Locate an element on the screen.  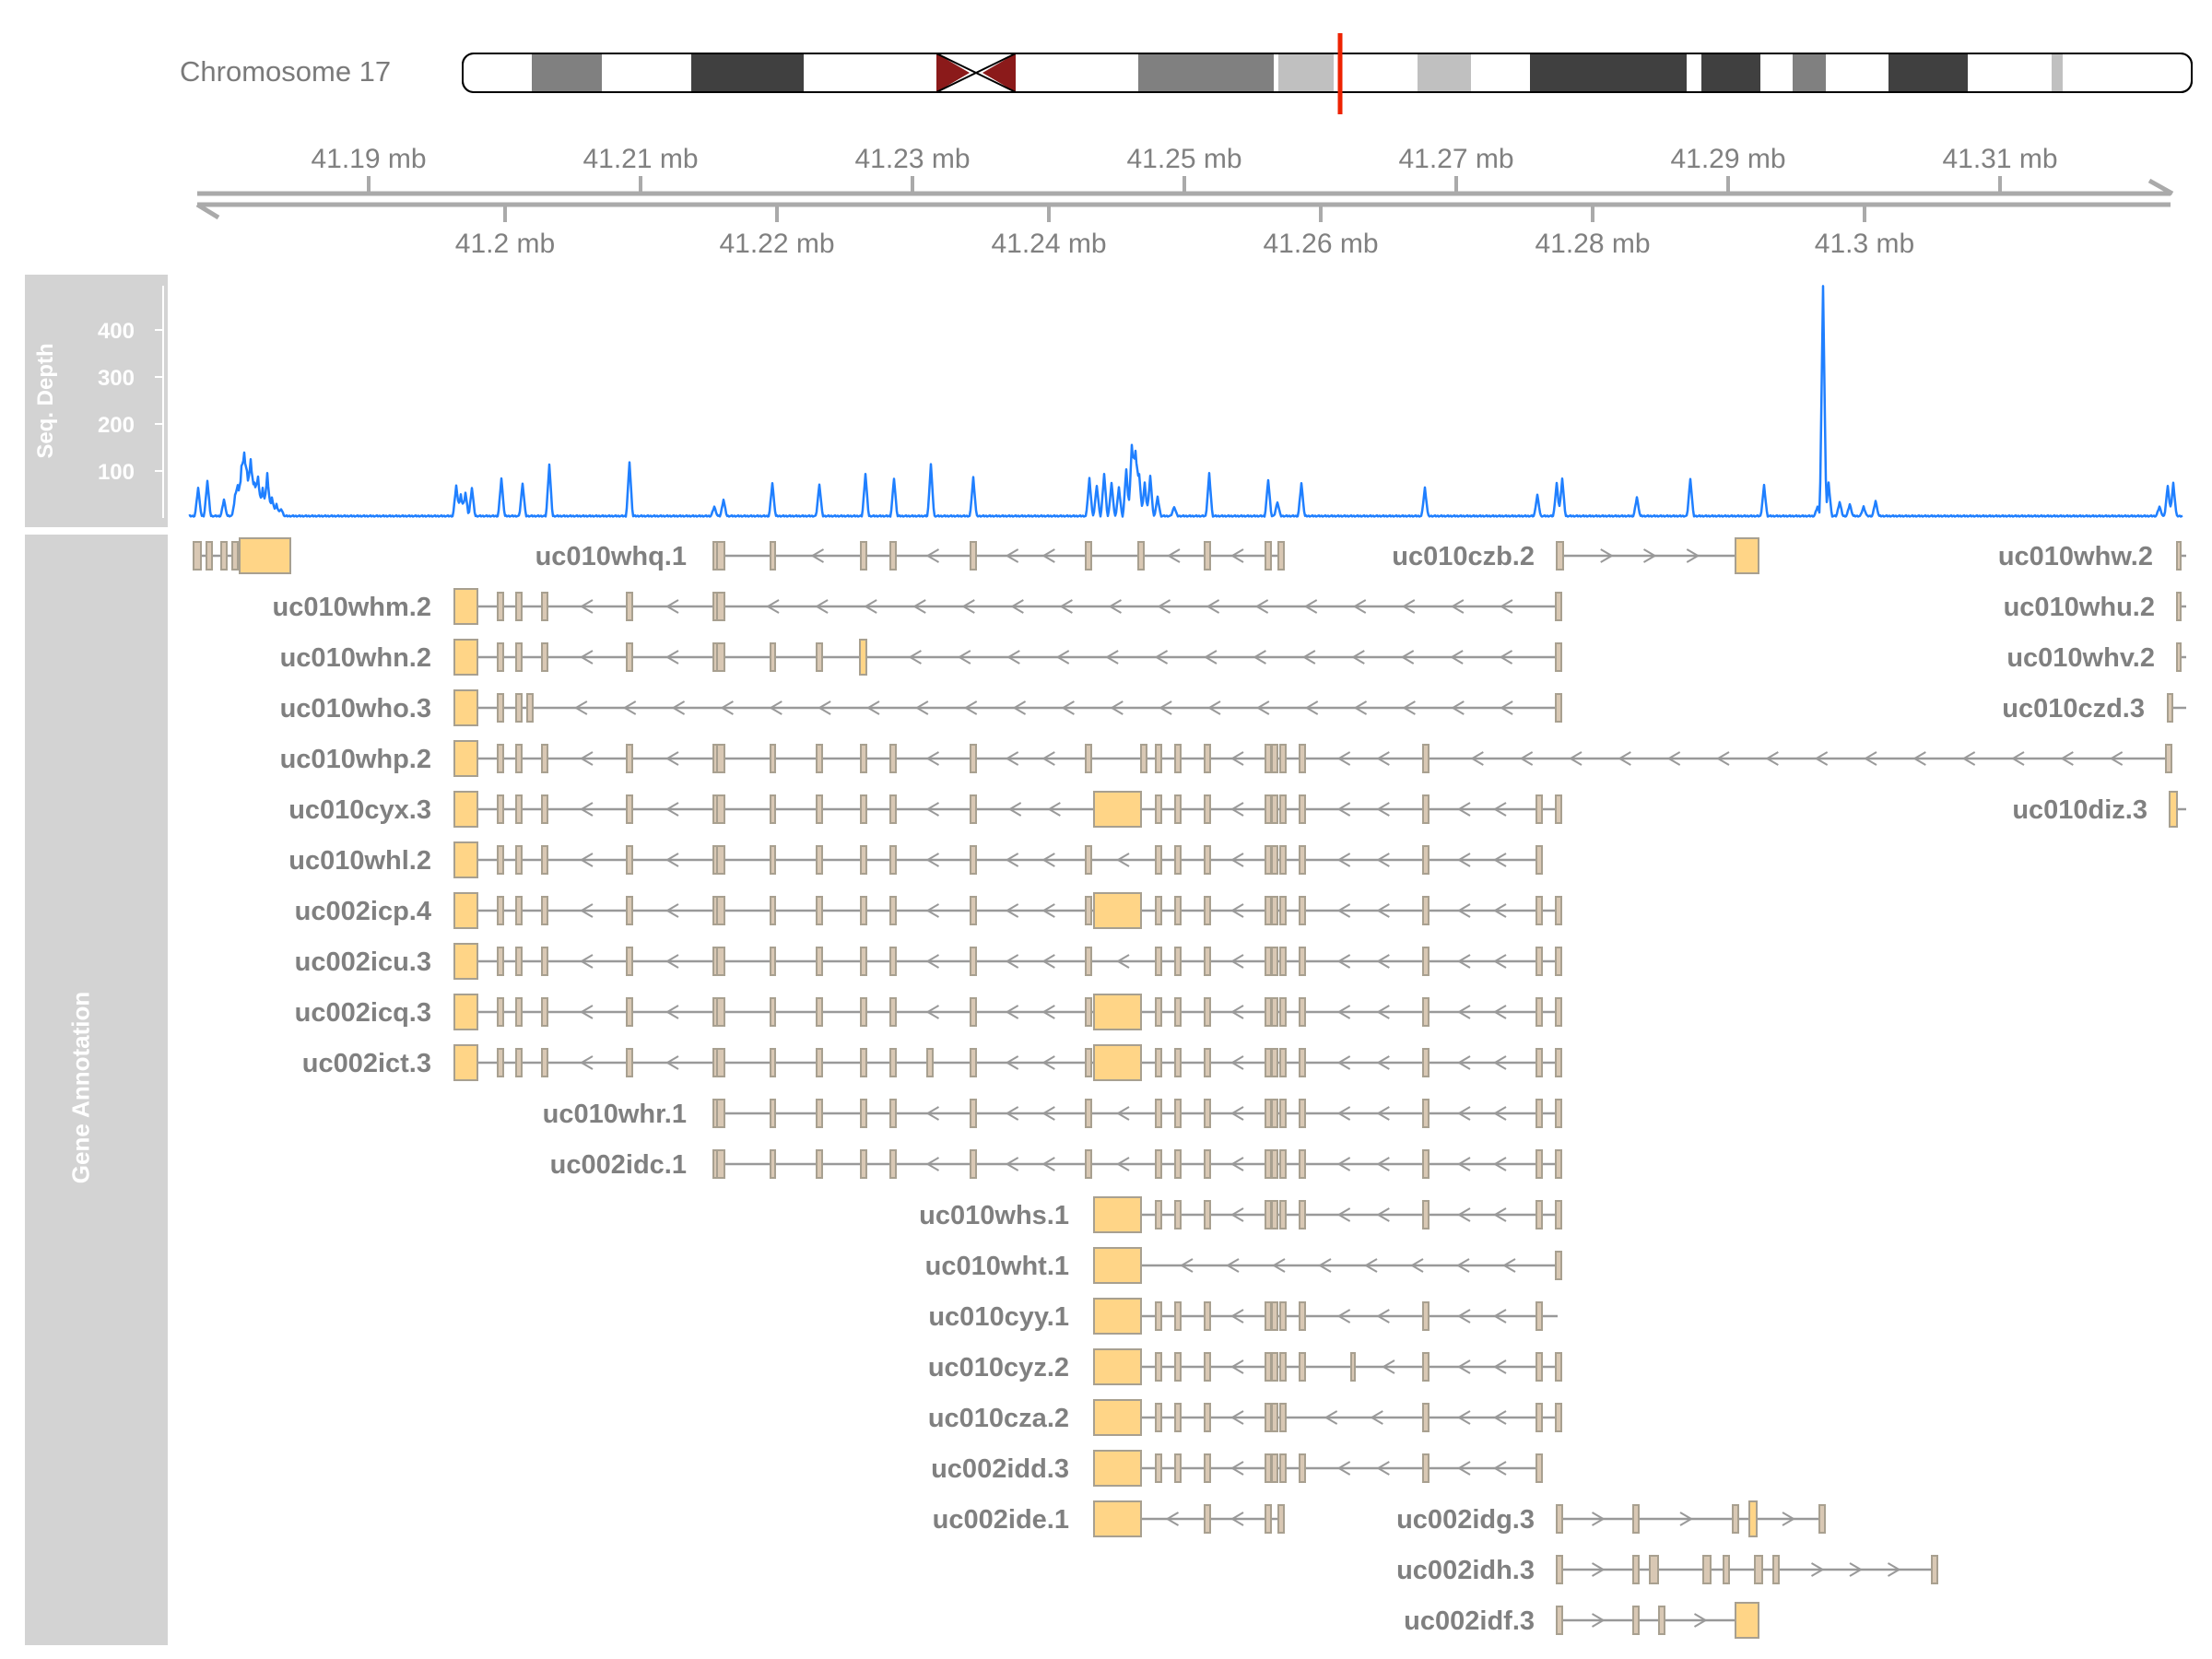
transcript-label: uc002idc.1 is located at coordinates (618, 1165).